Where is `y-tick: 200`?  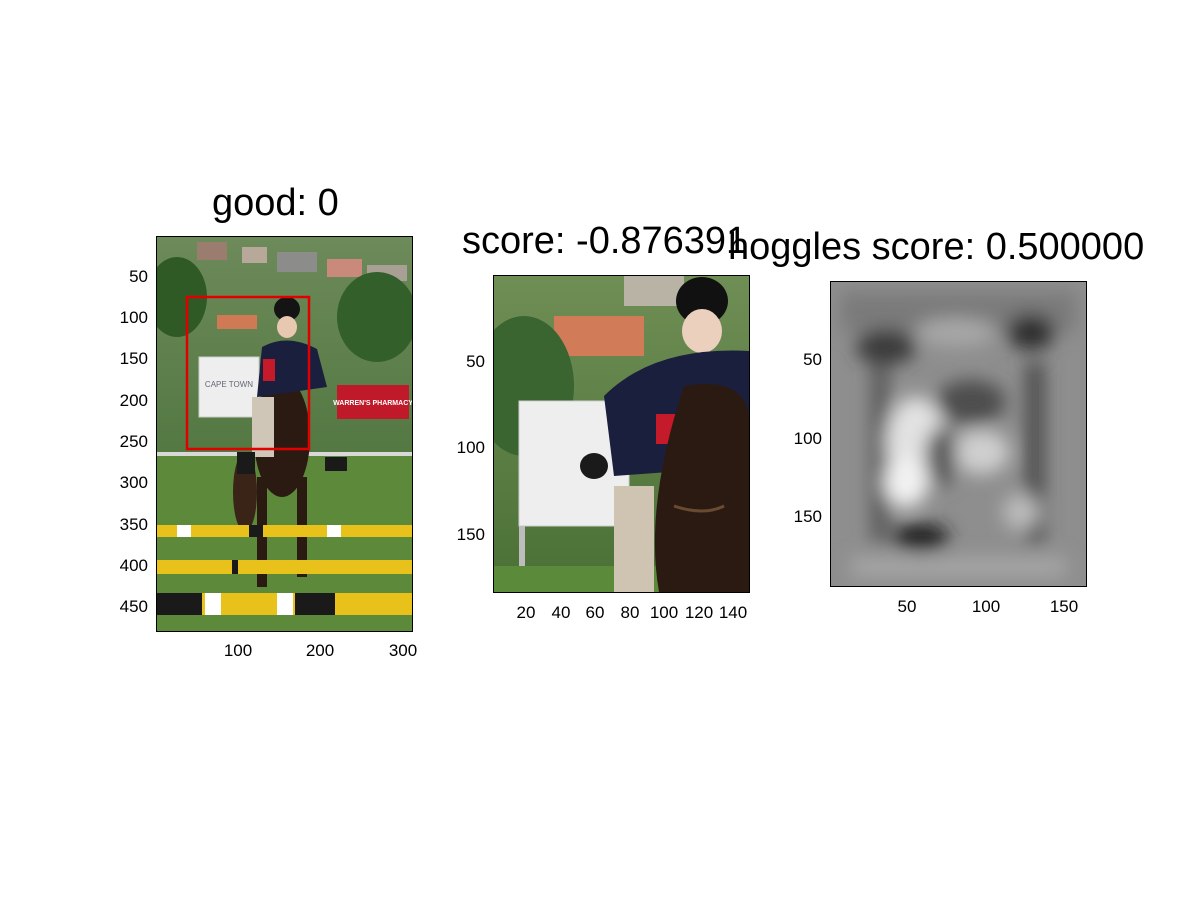 y-tick: 200 is located at coordinates (133, 400).